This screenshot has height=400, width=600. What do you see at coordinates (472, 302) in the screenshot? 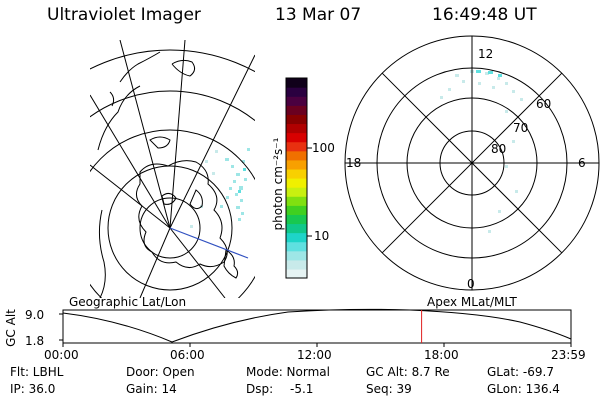
I see `right-panel-label: Apex MLat/MLT` at bounding box center [472, 302].